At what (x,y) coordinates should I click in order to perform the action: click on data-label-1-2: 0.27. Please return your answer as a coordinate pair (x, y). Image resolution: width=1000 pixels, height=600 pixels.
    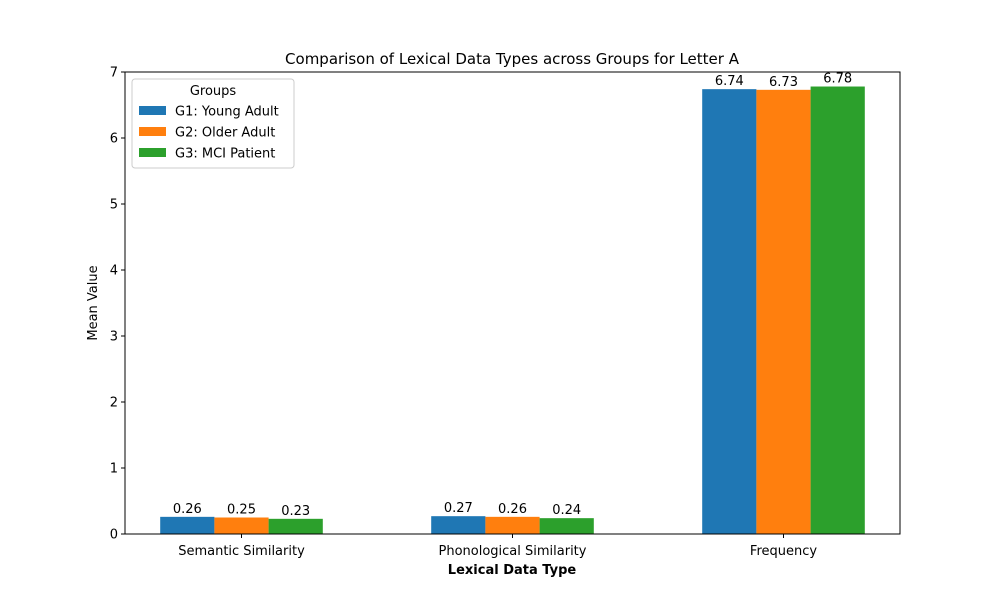
    Looking at the image, I should click on (458, 508).